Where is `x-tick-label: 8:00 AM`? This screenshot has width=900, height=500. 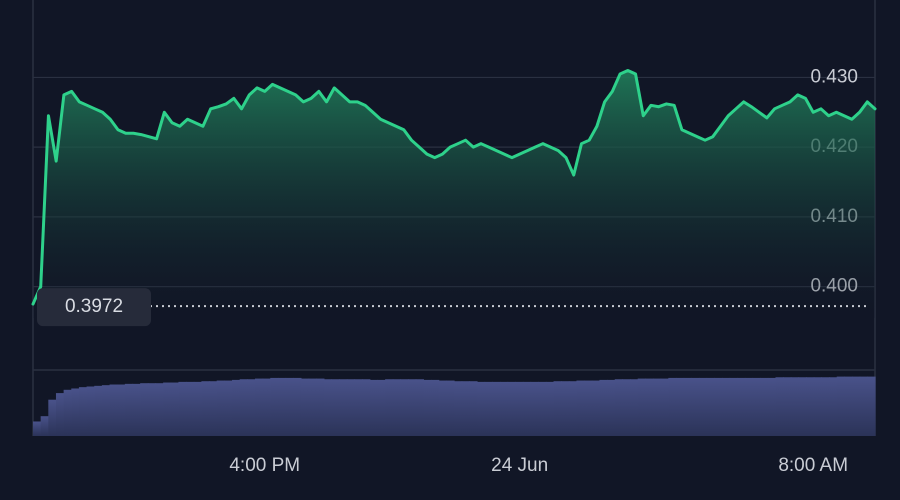
x-tick-label: 8:00 AM is located at coordinates (813, 465).